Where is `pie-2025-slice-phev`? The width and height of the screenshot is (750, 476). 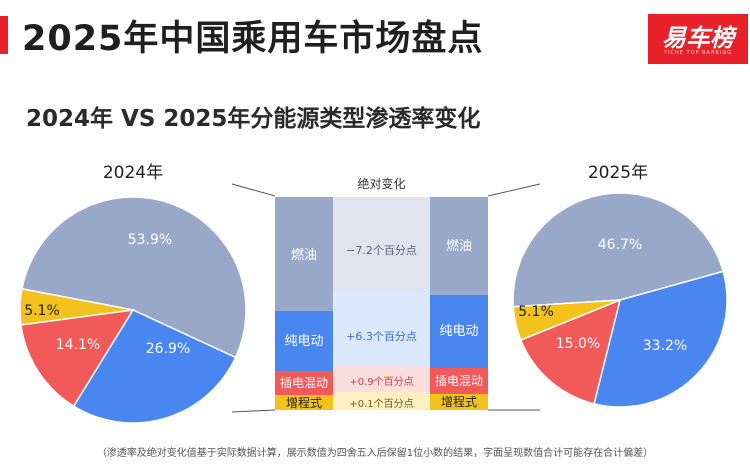 pie-2025-slice-phev is located at coordinates (570, 351).